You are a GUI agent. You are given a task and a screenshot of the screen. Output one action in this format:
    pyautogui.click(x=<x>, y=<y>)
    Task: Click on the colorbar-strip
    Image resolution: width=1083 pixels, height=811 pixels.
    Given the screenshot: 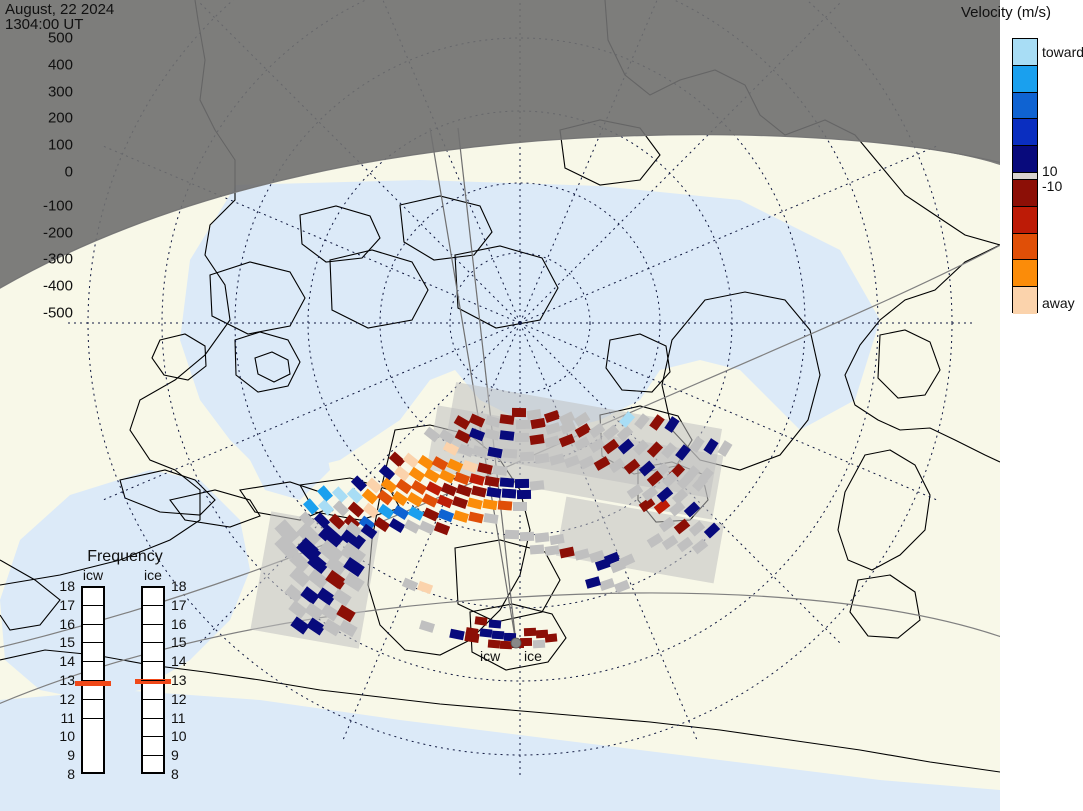 What is the action you would take?
    pyautogui.click(x=1025, y=176)
    